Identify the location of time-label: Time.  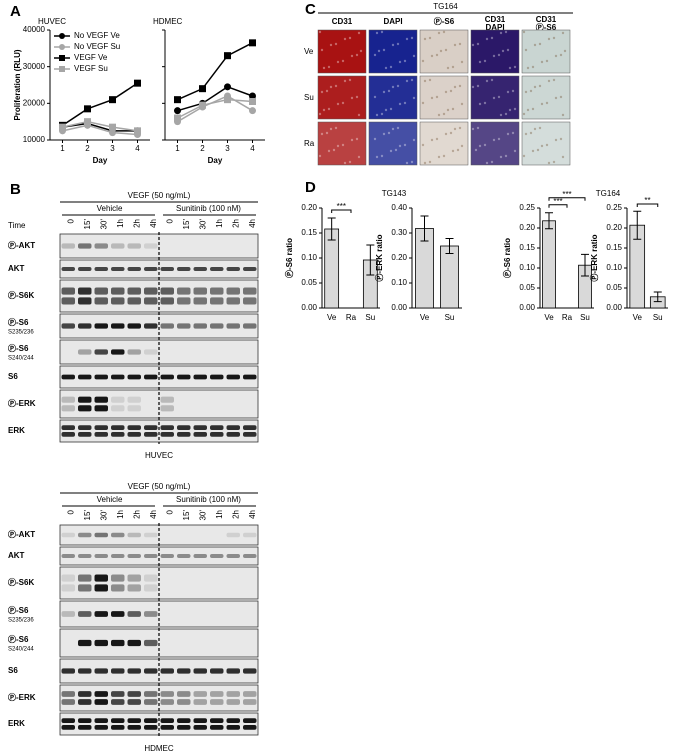
(17, 225).